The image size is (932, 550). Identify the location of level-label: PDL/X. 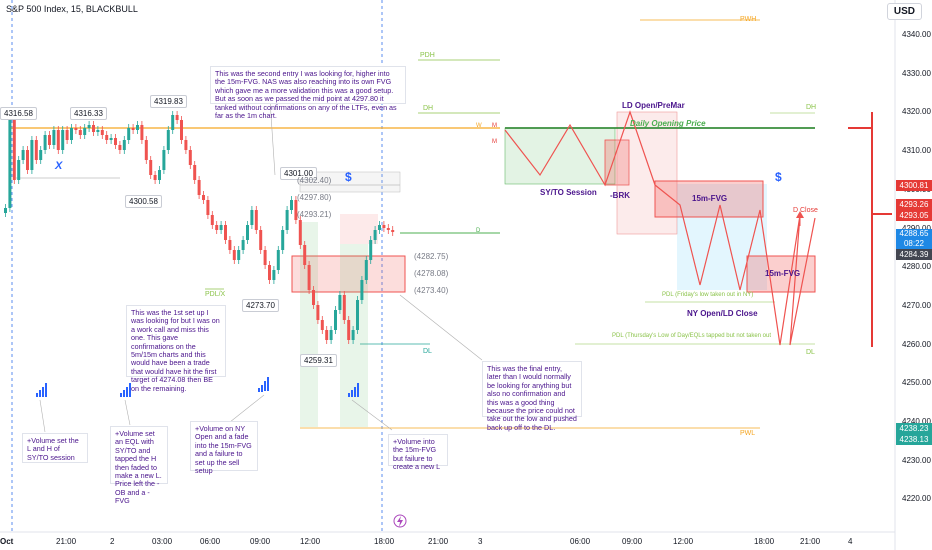
(215, 294).